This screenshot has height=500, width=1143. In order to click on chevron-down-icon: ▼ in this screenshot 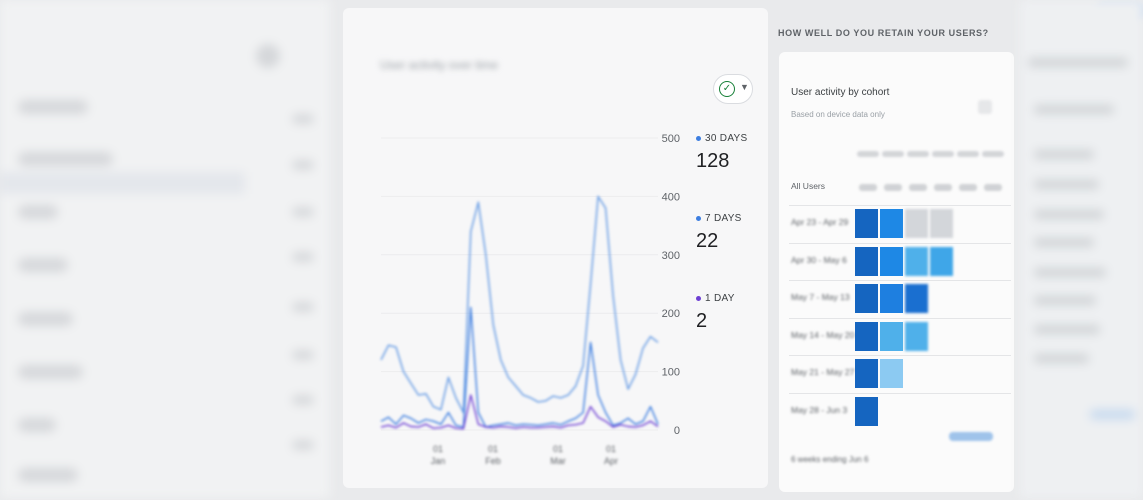, I will do `click(744, 87)`.